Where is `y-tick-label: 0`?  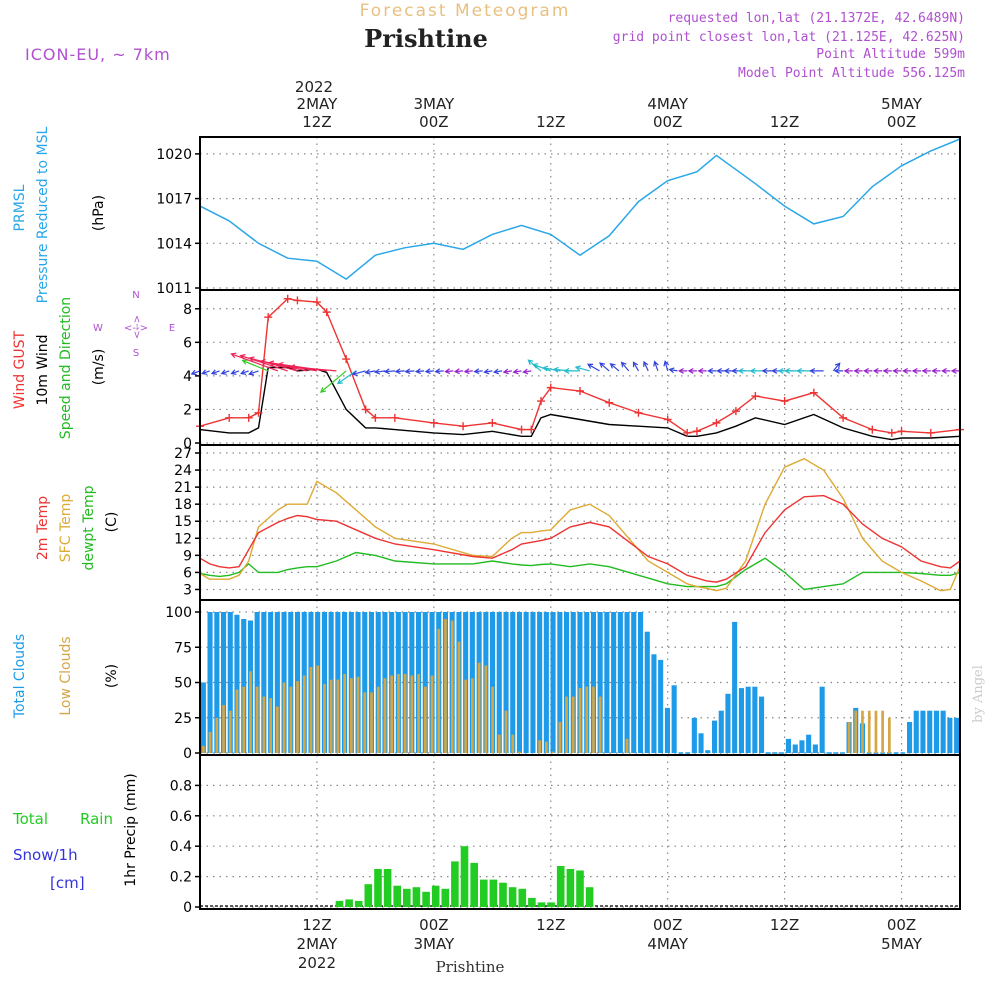 y-tick-label: 0 is located at coordinates (187, 444).